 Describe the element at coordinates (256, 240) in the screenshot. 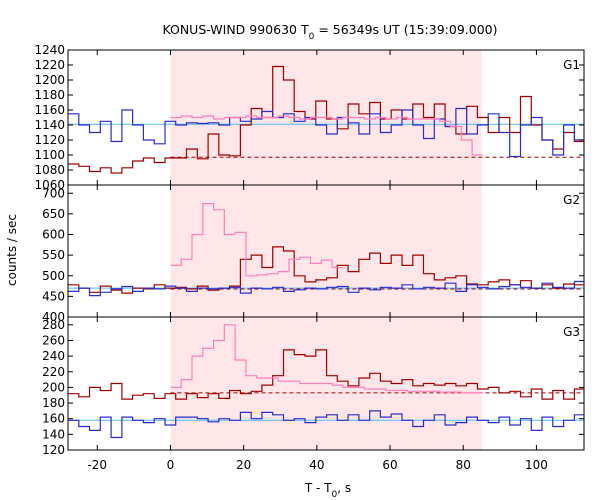

I see `series-pink-g2` at that location.